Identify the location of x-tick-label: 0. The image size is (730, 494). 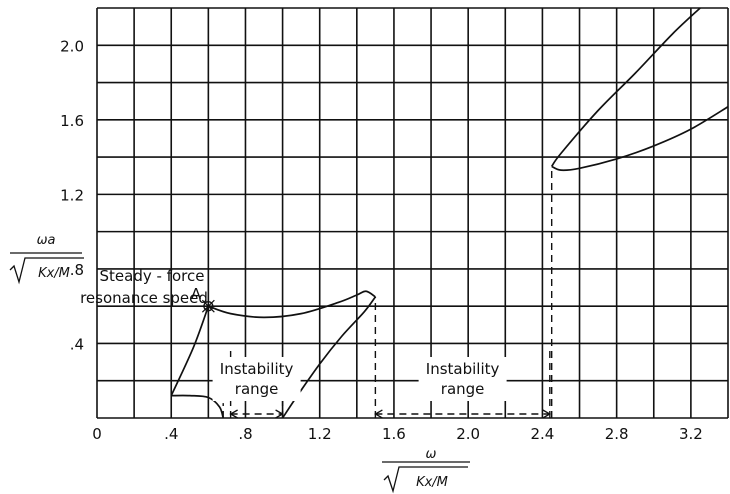
(97, 434).